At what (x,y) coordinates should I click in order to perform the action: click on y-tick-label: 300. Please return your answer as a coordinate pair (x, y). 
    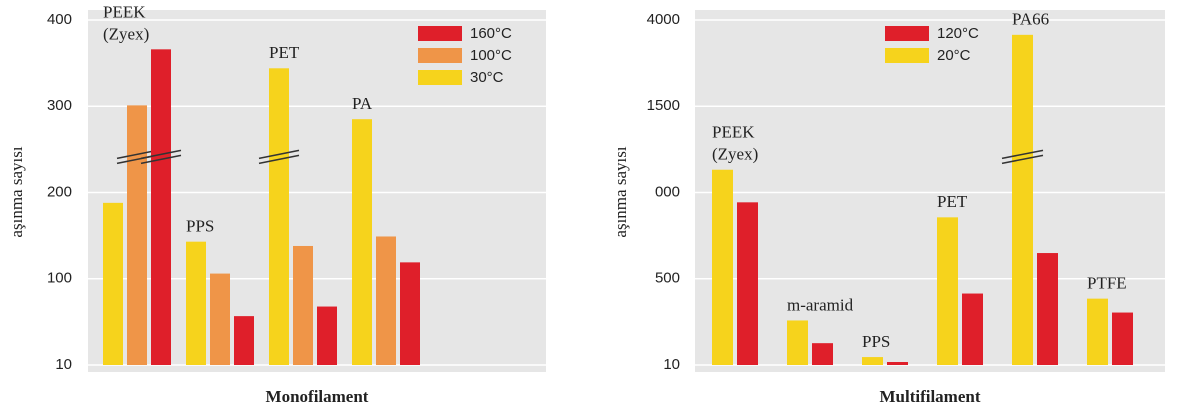
    Looking at the image, I should click on (59, 105).